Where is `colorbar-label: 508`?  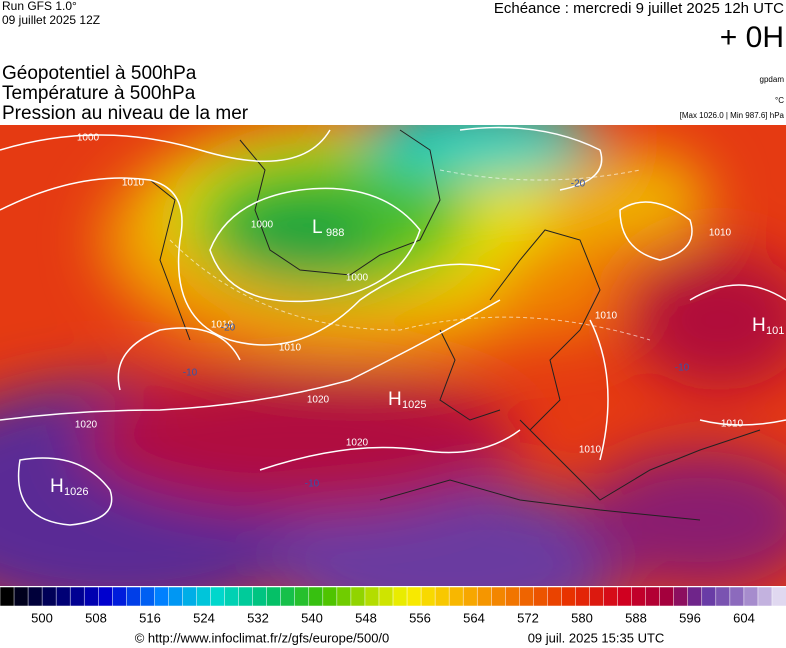 colorbar-label: 508 is located at coordinates (96, 617).